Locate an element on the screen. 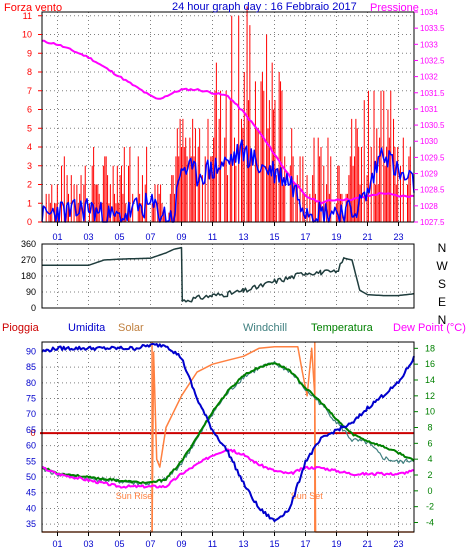 This screenshot has height=555, width=466. temperature-tick-label: 8 is located at coordinates (429, 428).